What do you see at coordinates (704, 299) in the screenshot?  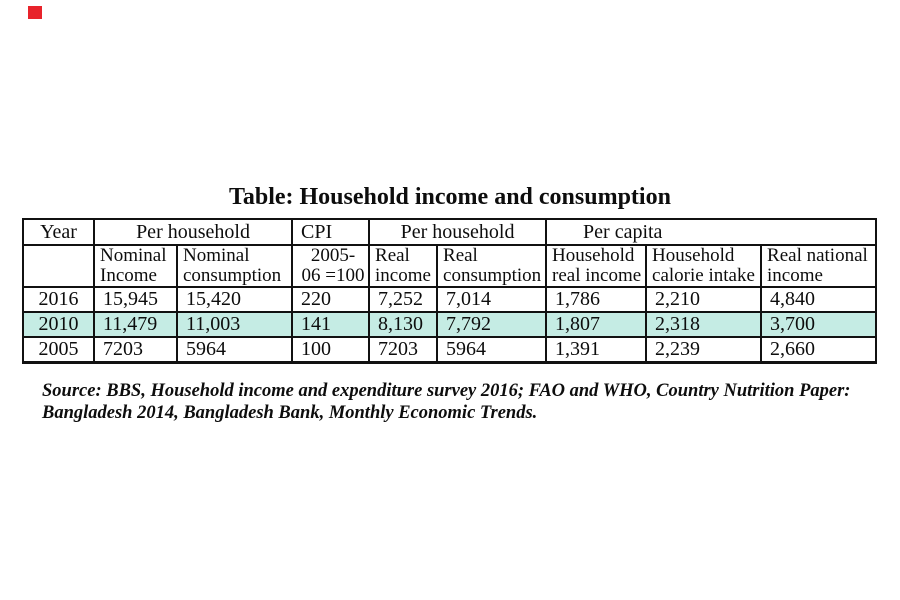 I see `cell-household-calorie-intake: 2,210` at bounding box center [704, 299].